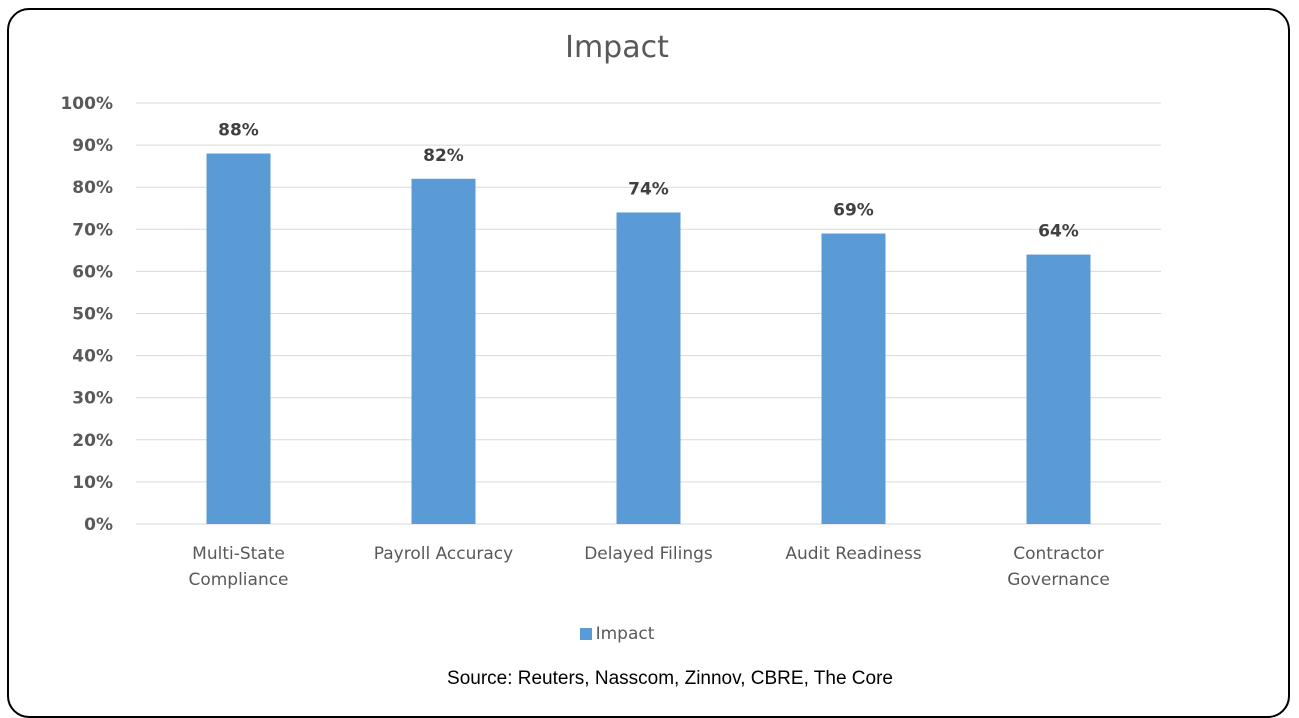  What do you see at coordinates (853, 211) in the screenshot?
I see `data-label: 69%` at bounding box center [853, 211].